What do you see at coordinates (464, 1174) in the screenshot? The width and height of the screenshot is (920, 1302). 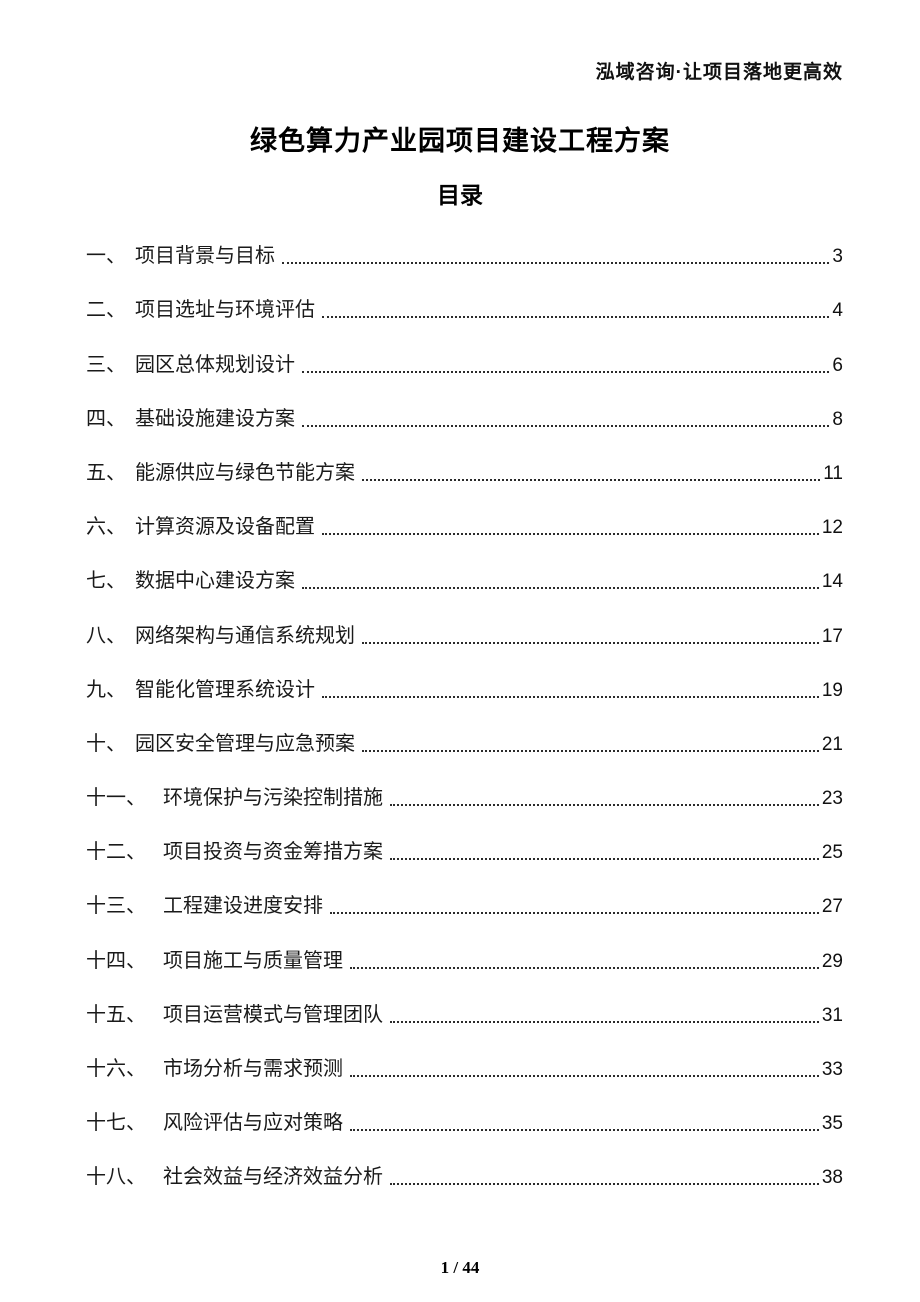 I see `toc-entry: 十八、 社会效益与经济效益分析 38` at bounding box center [464, 1174].